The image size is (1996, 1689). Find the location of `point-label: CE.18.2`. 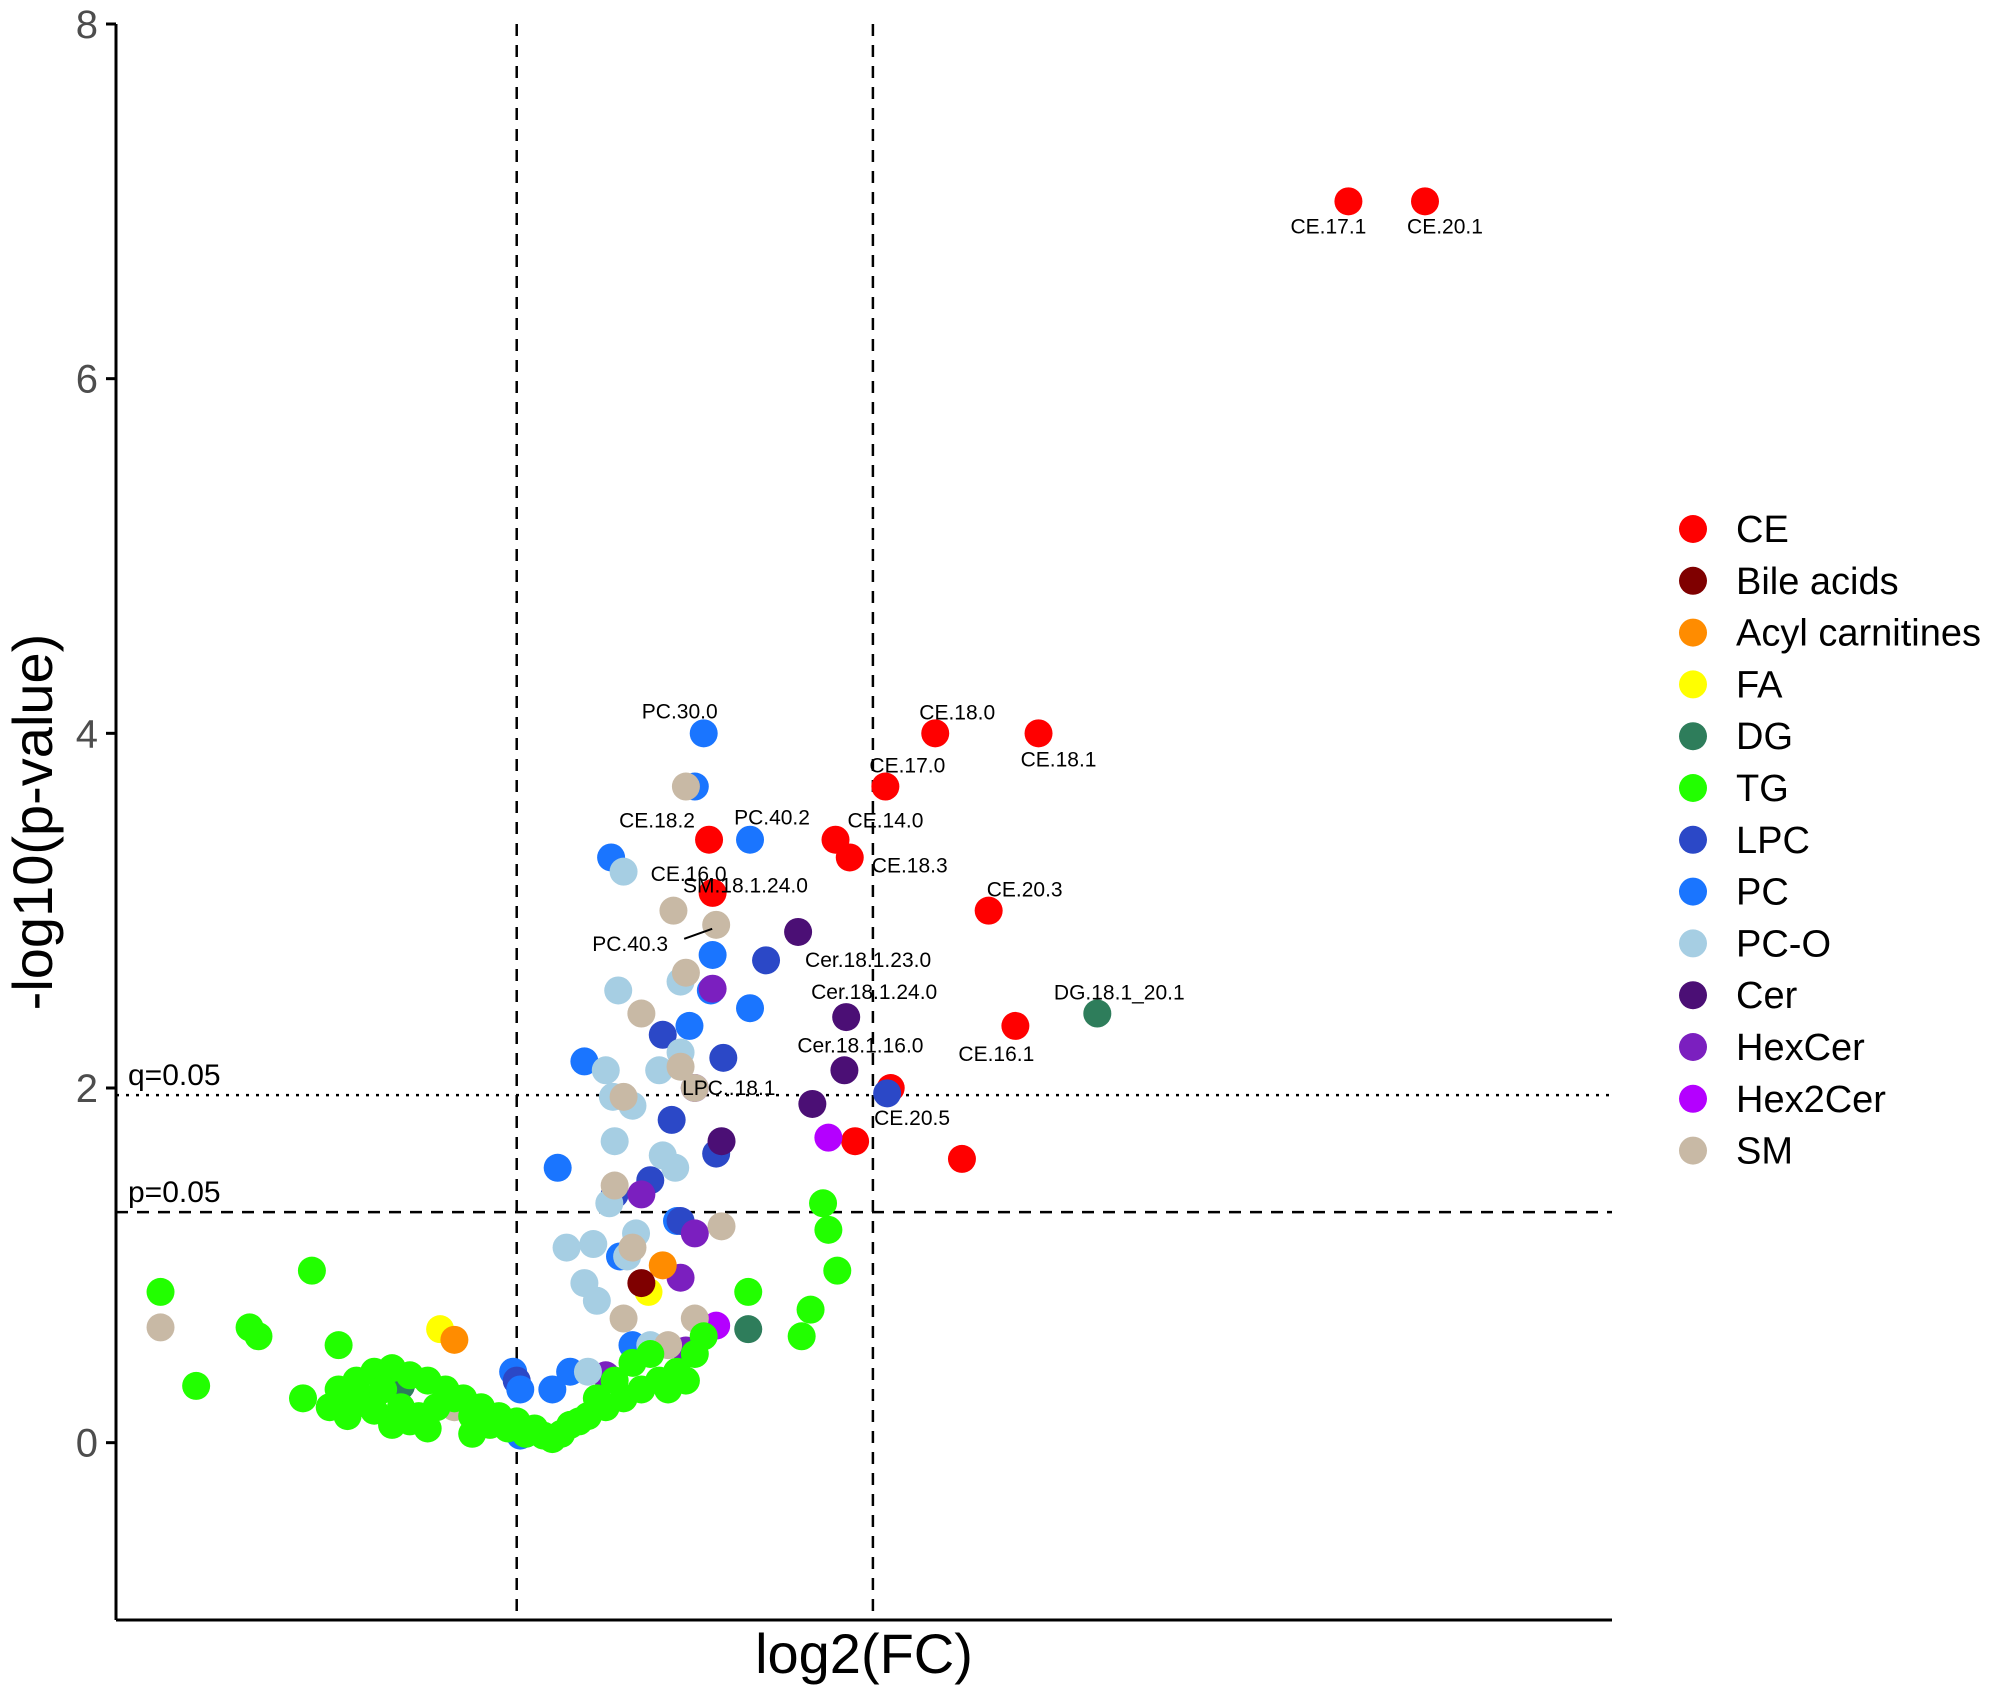

point-label: CE.18.2 is located at coordinates (657, 821).